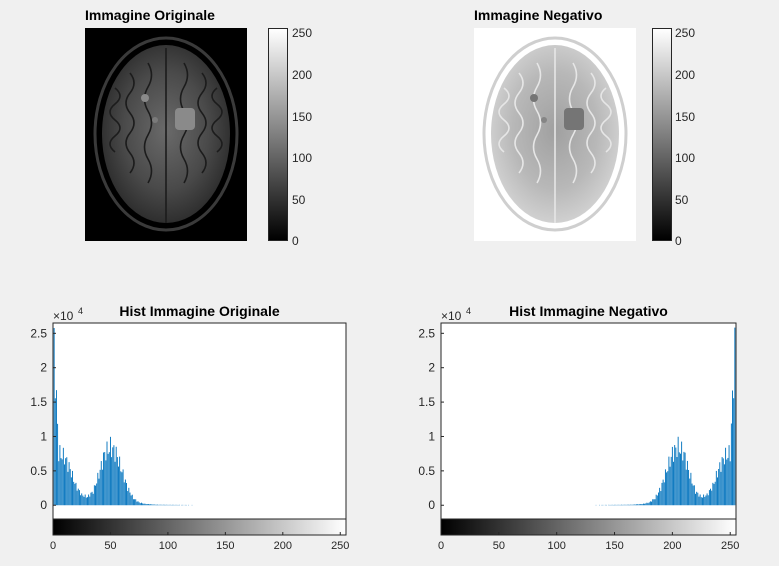 This screenshot has width=779, height=566. What do you see at coordinates (678, 241) in the screenshot?
I see `neg-cbar-tick-0: 0` at bounding box center [678, 241].